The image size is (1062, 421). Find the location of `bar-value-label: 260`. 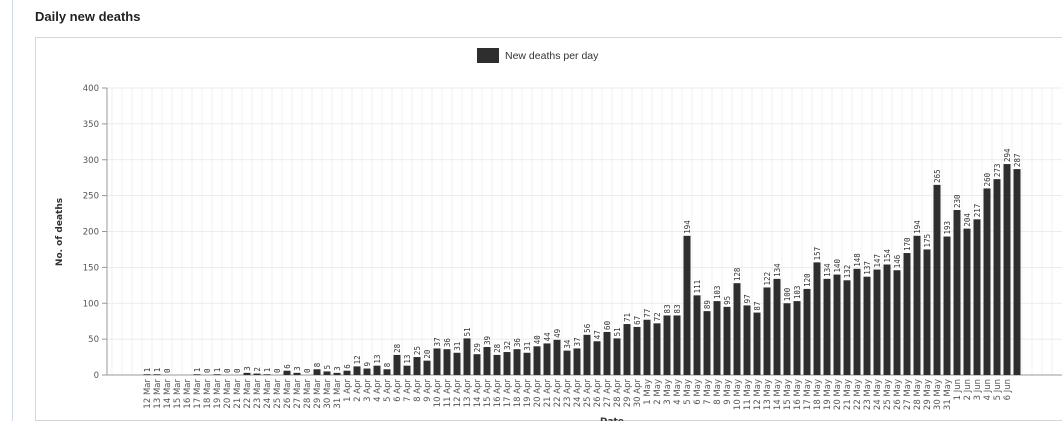

bar-value-label: 260 is located at coordinates (987, 179).